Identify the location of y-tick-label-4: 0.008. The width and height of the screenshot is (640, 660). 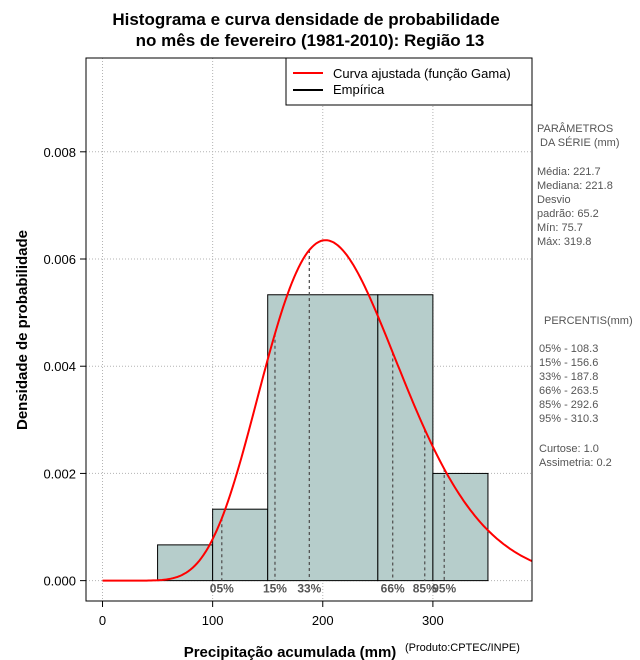
(59, 152).